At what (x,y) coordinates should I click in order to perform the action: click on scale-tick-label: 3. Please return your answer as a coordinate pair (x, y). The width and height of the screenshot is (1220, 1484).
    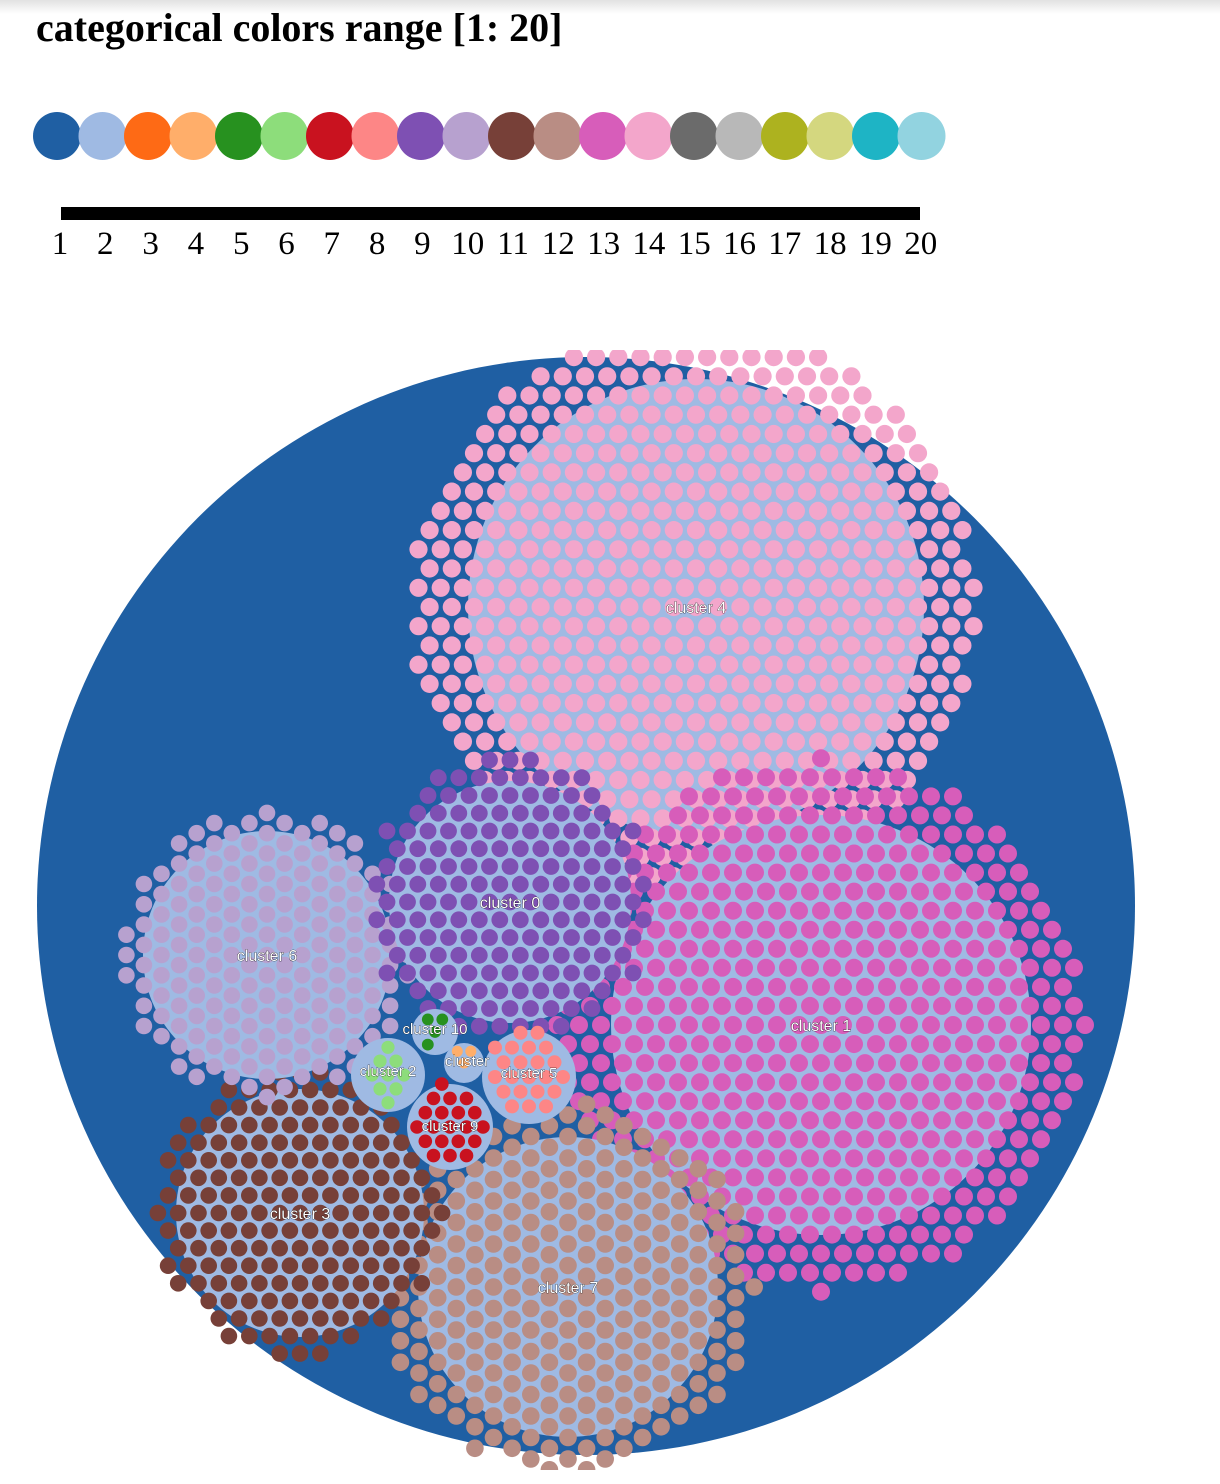
    Looking at the image, I should click on (150, 244).